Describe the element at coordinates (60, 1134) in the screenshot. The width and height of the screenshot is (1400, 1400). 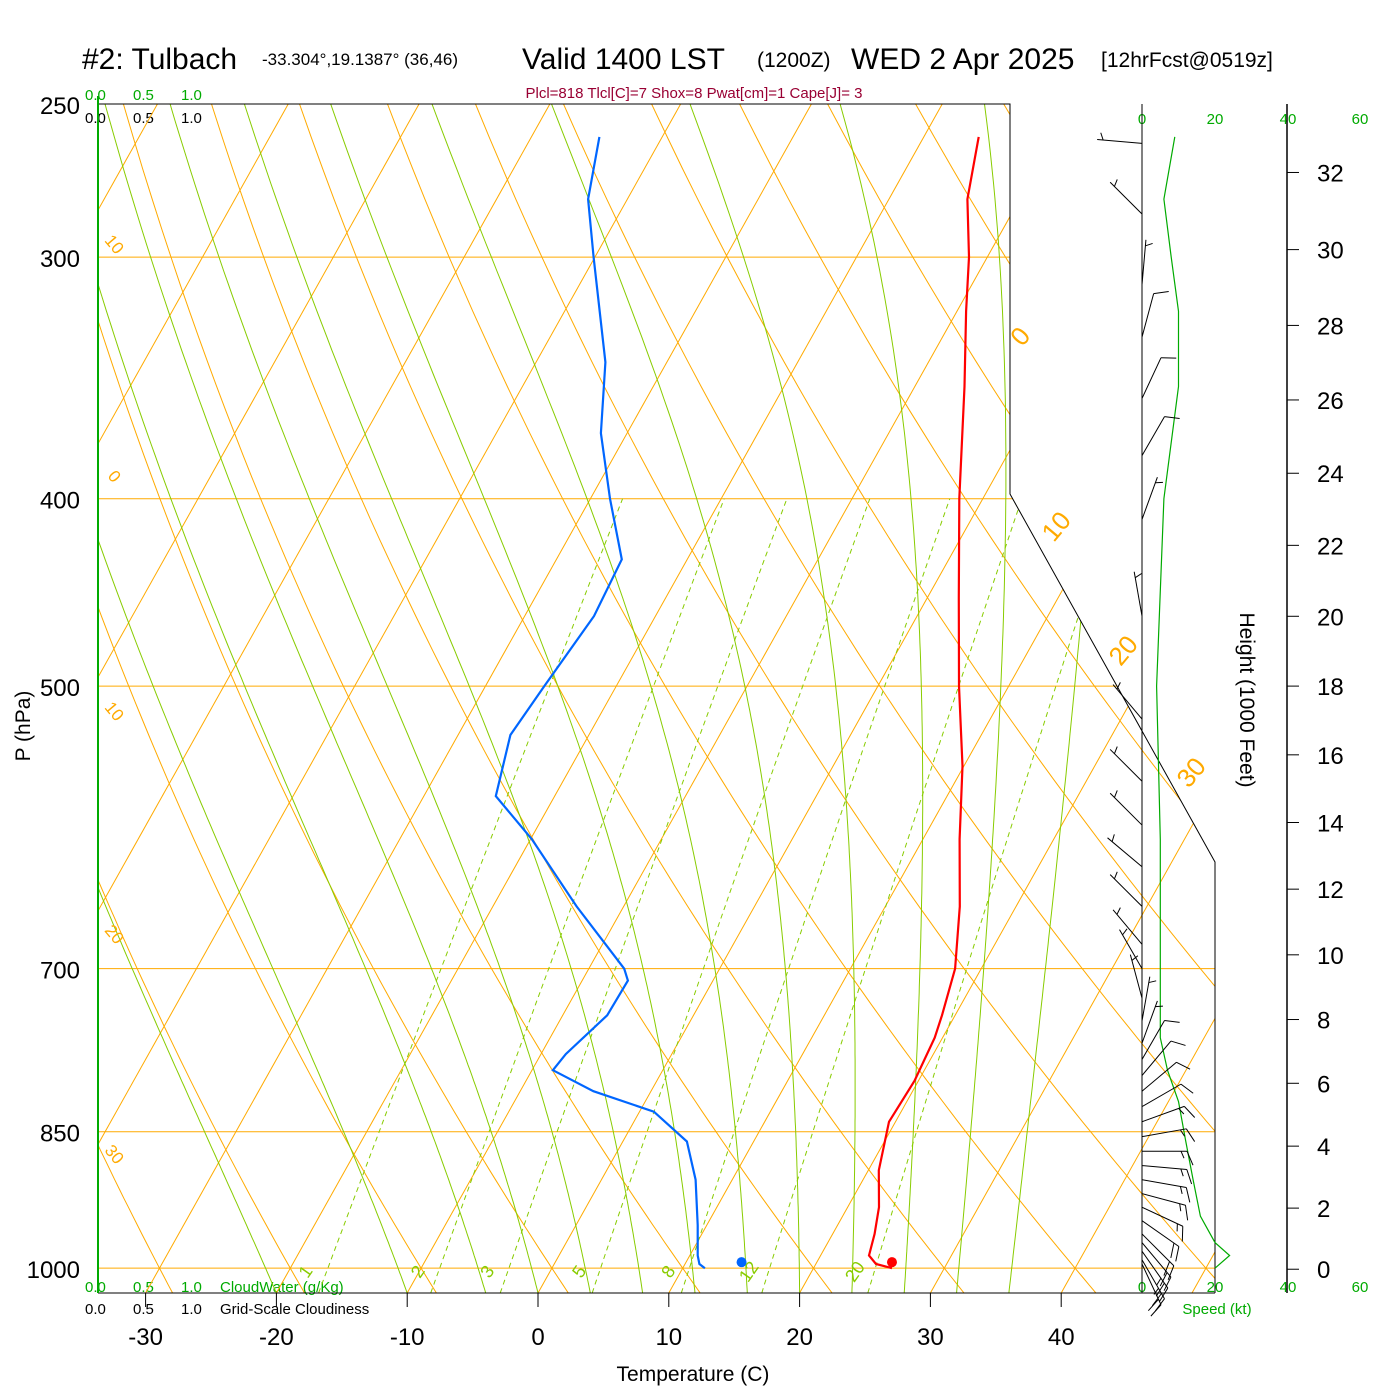
I see `pressure-label: 850` at that location.